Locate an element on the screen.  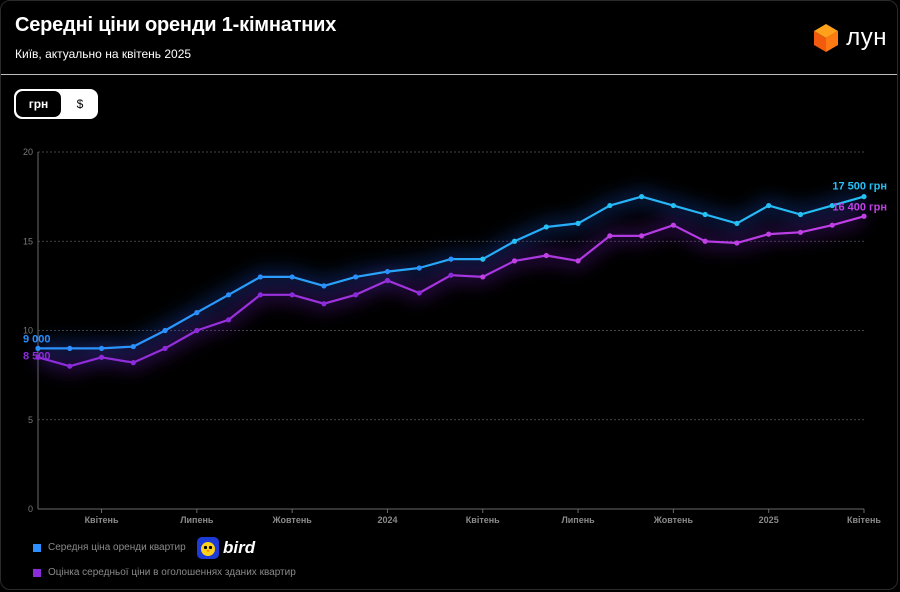
y-tick-label: 20 is located at coordinates (28, 152).